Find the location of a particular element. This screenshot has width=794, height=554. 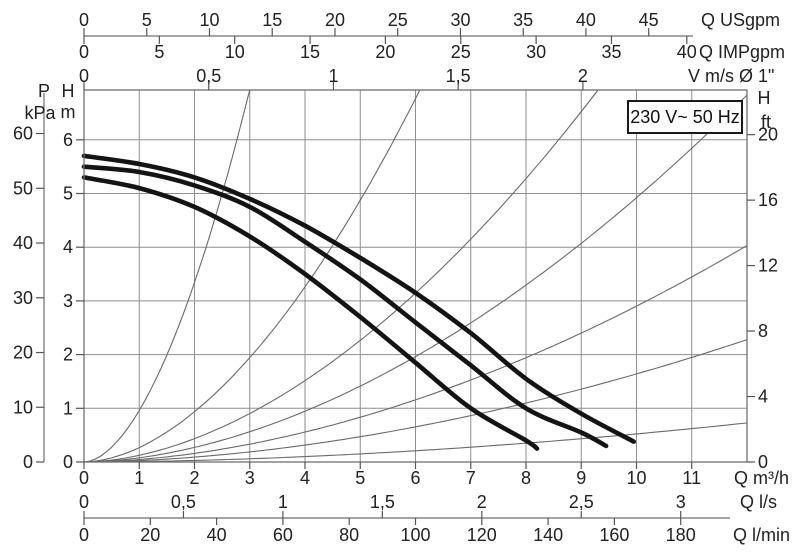

tick-label: 80 is located at coordinates (349, 535).